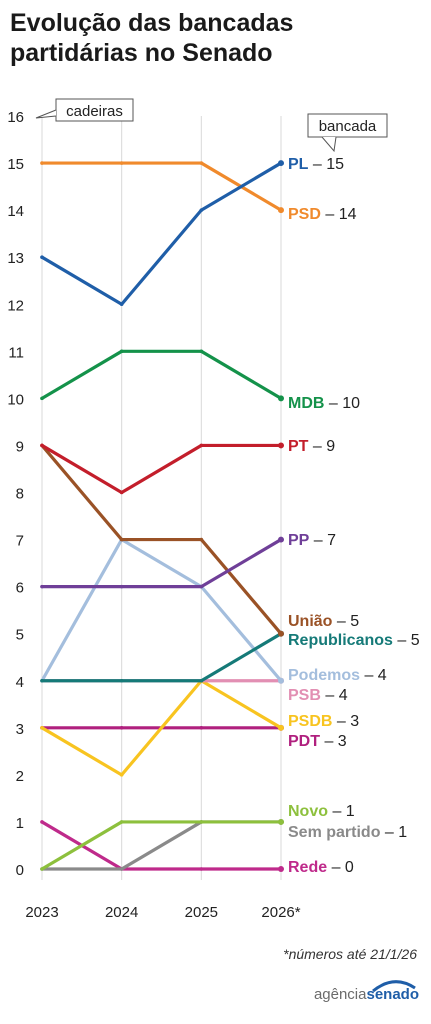  What do you see at coordinates (342, 403) in the screenshot?
I see `series-value-mdb: – 10` at bounding box center [342, 403].